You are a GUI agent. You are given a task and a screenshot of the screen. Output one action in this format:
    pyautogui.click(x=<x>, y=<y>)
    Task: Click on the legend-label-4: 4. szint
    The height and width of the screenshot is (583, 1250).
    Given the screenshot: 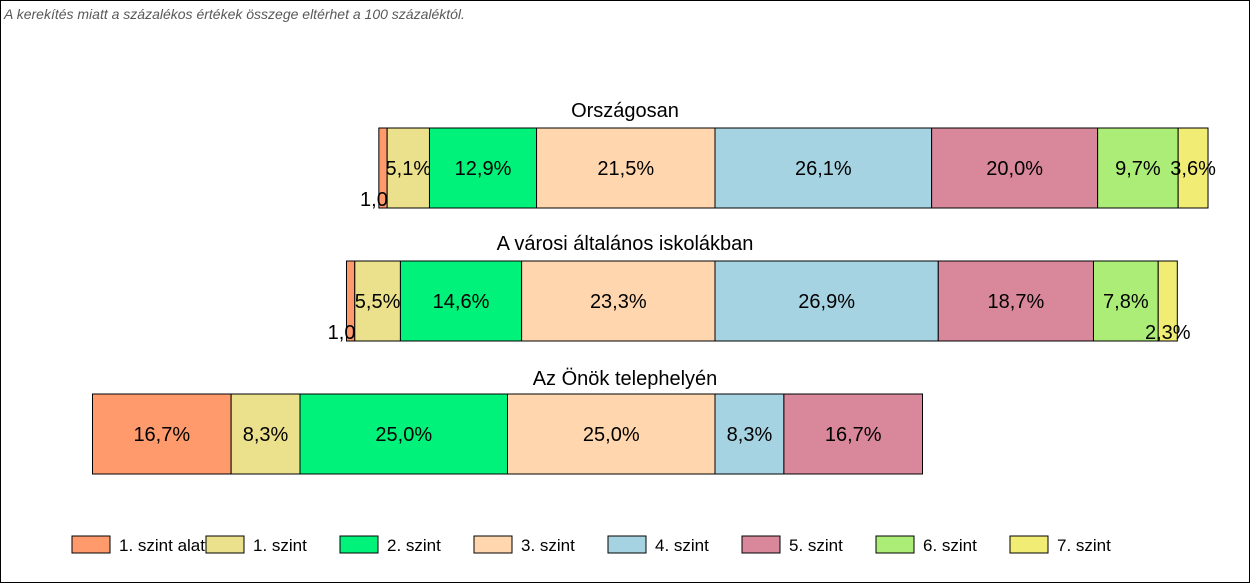 What is the action you would take?
    pyautogui.click(x=682, y=545)
    